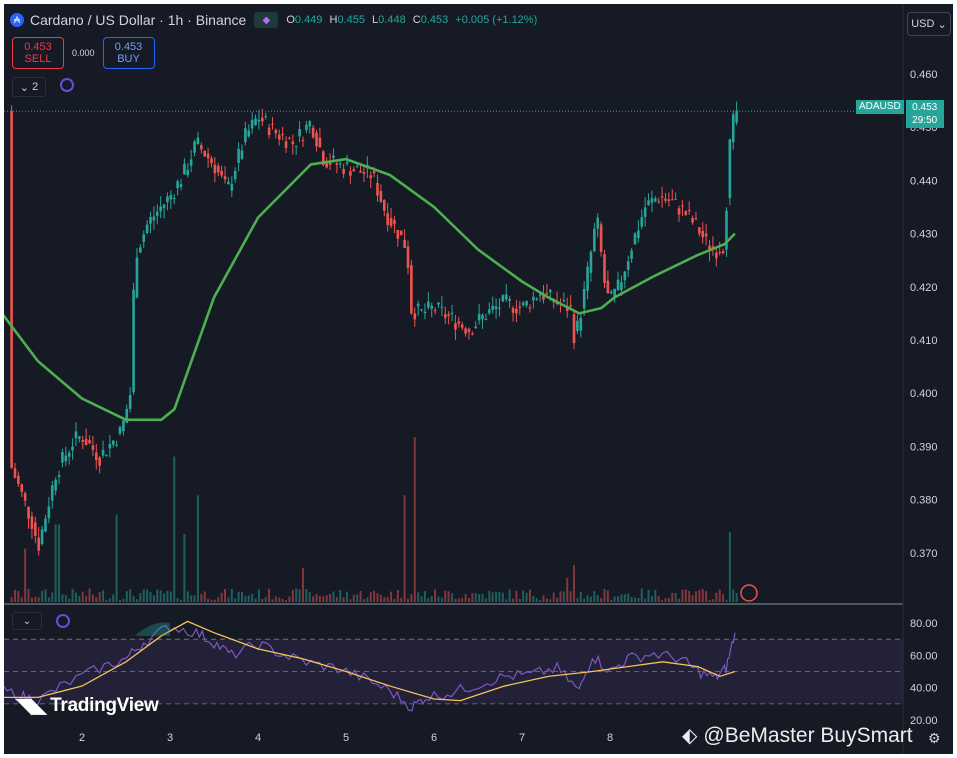  What do you see at coordinates (138, 20) in the screenshot?
I see `symbol-title: Cardano / US Dollar · 1h · Binance` at bounding box center [138, 20].